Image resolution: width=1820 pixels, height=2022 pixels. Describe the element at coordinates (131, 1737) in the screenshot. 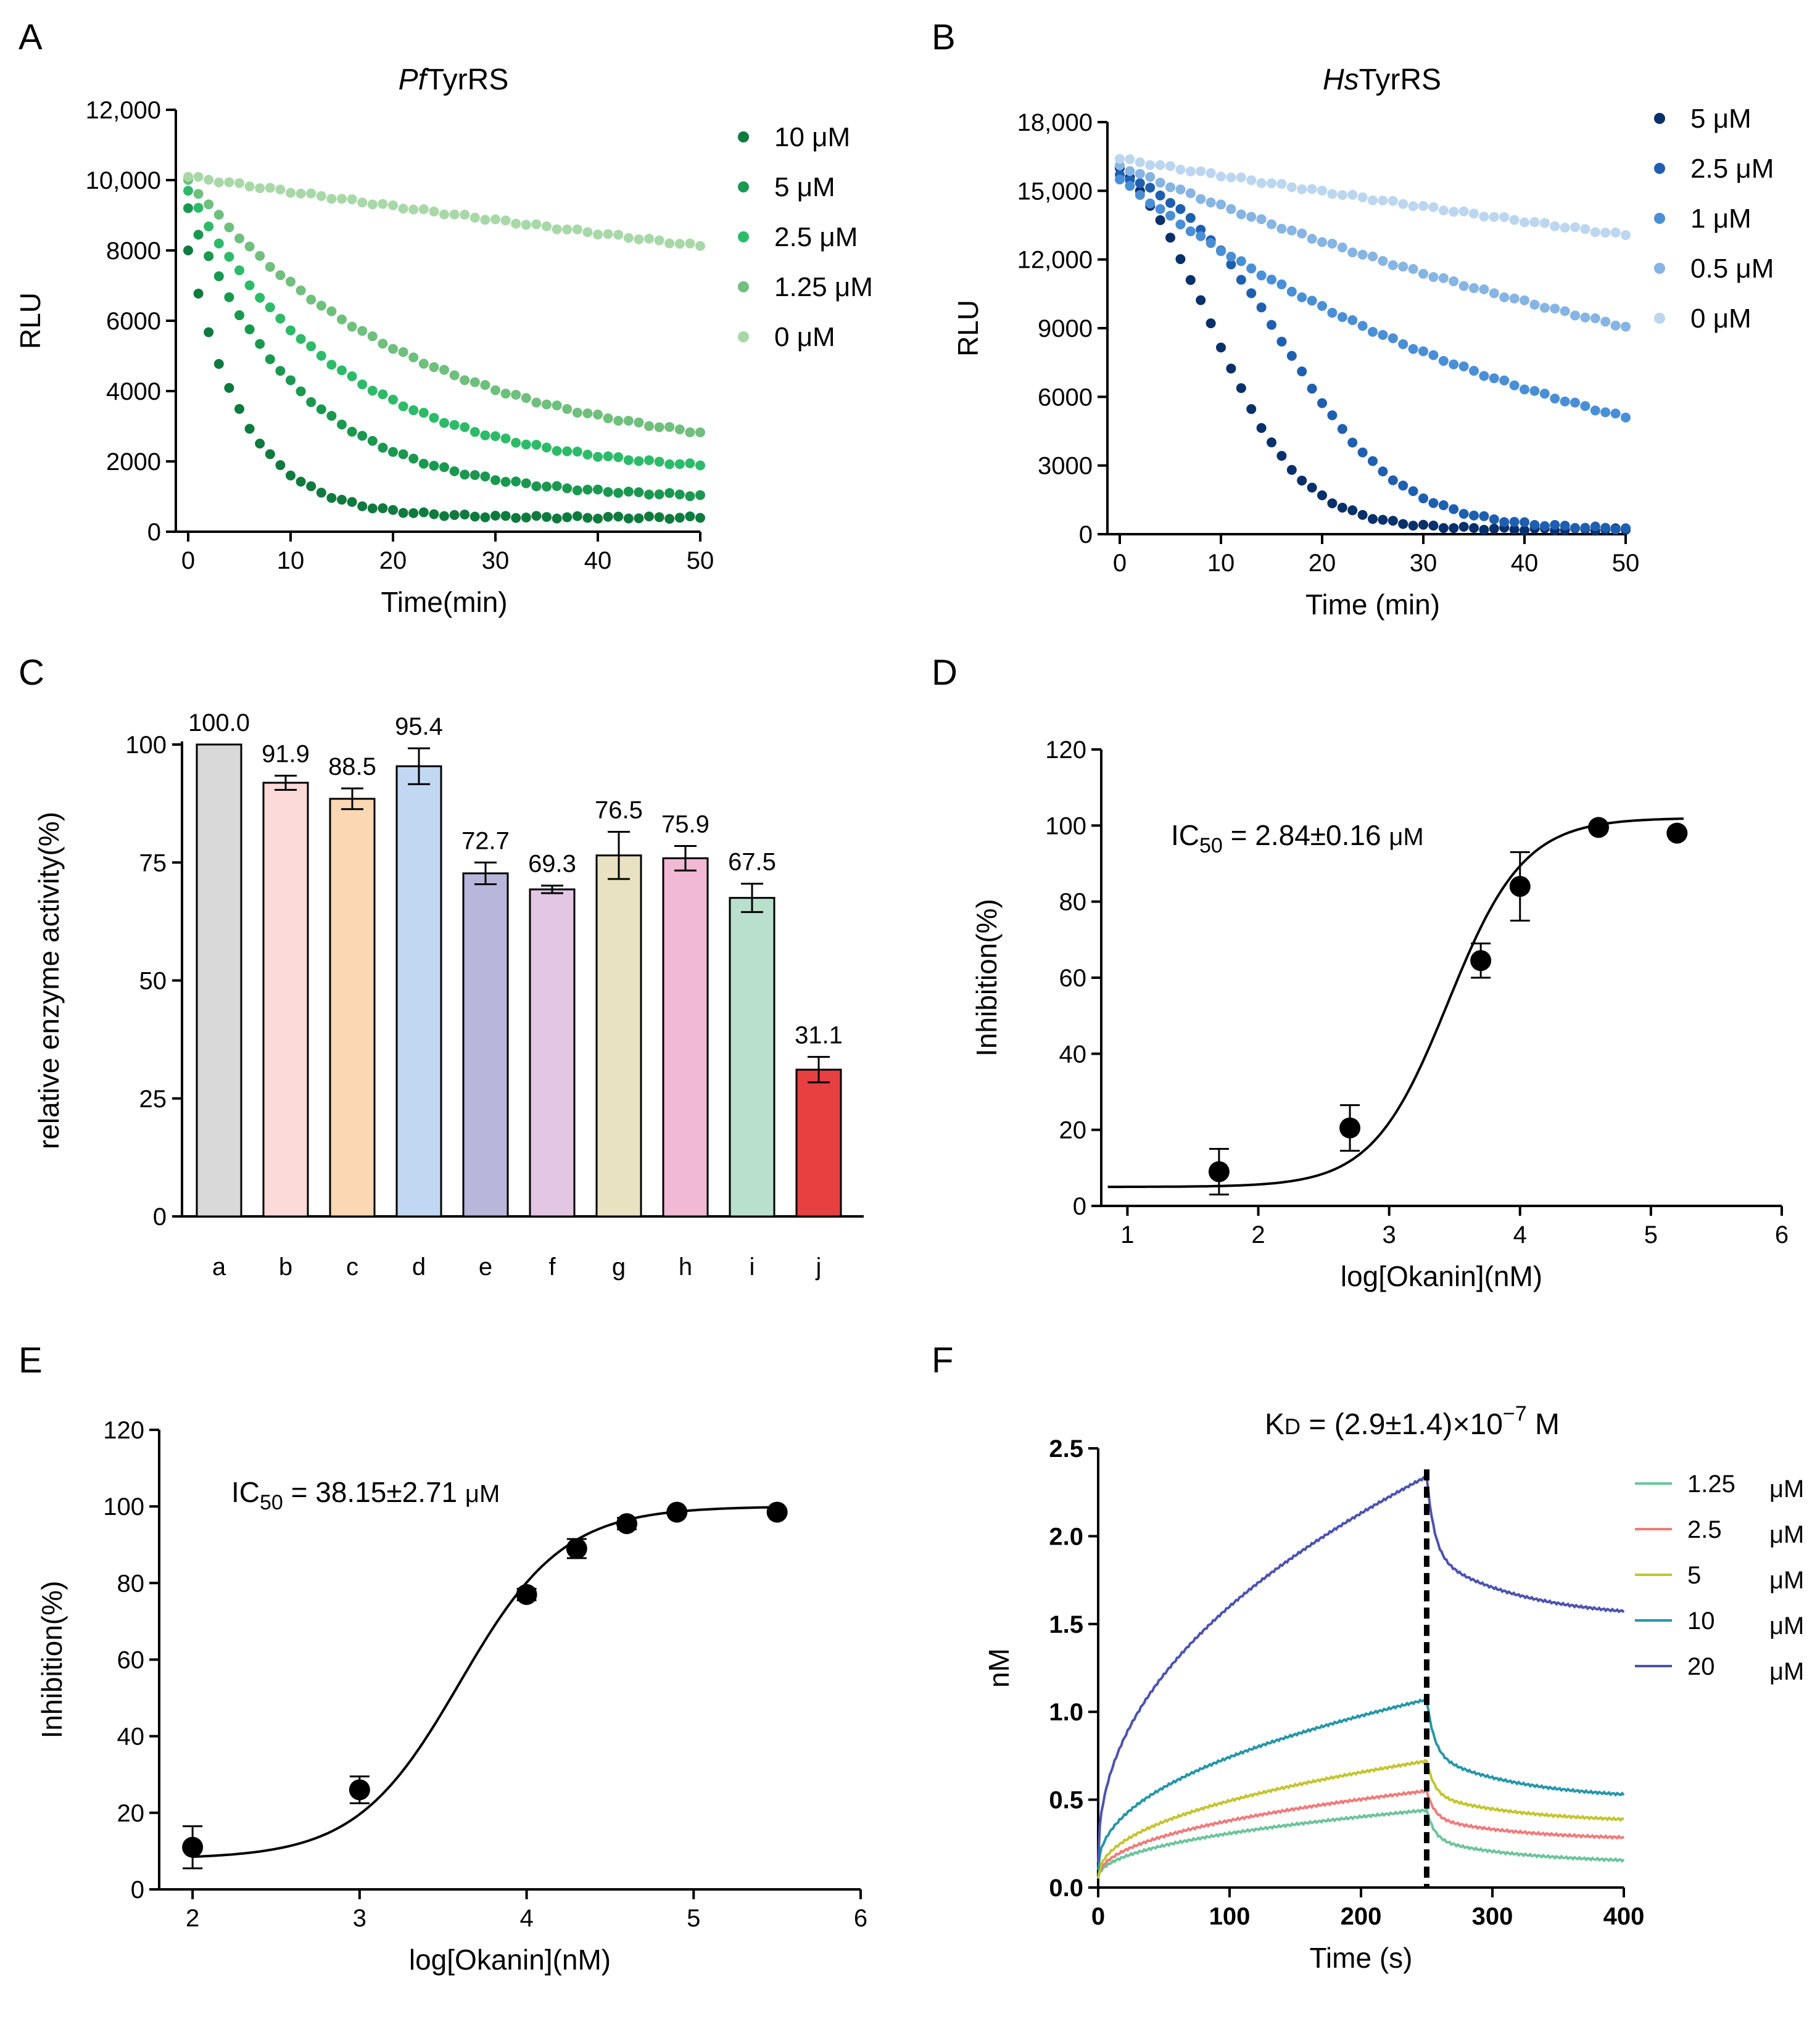

I see `y-tick-label: 40` at that location.